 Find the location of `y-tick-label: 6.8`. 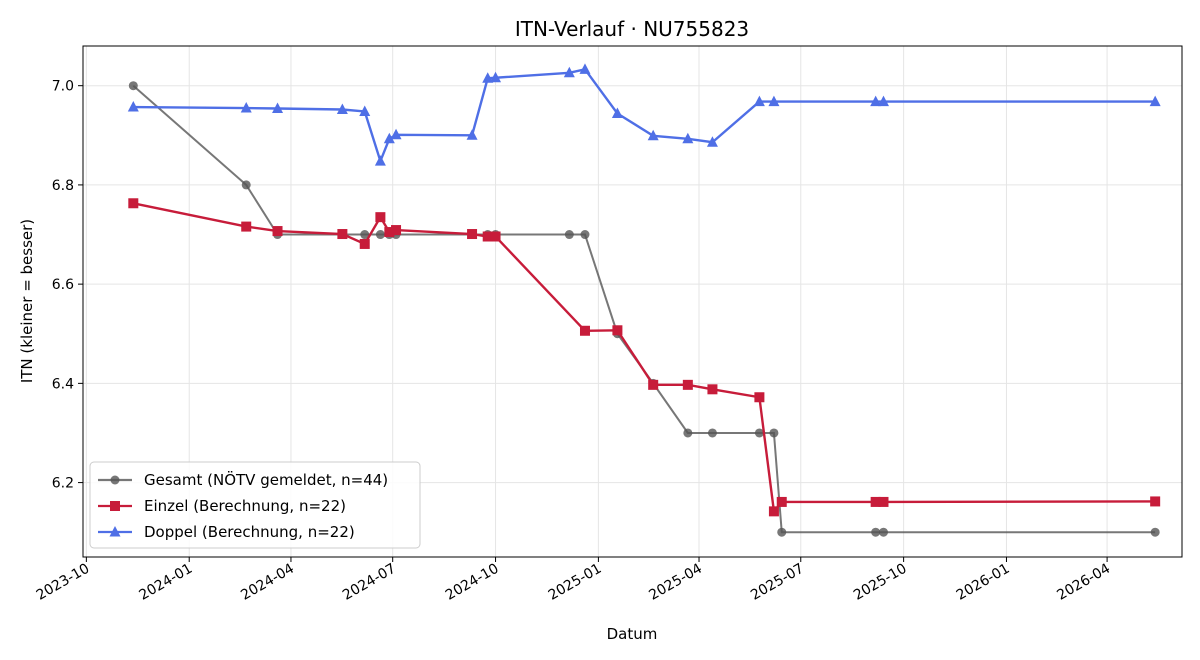

y-tick-label: 6.8 is located at coordinates (63, 186).